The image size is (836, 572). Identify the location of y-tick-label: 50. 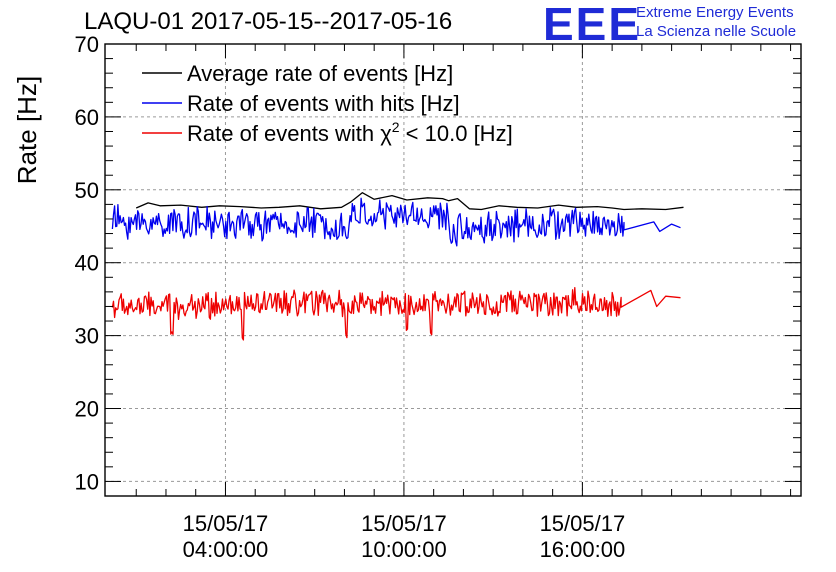
(87, 190).